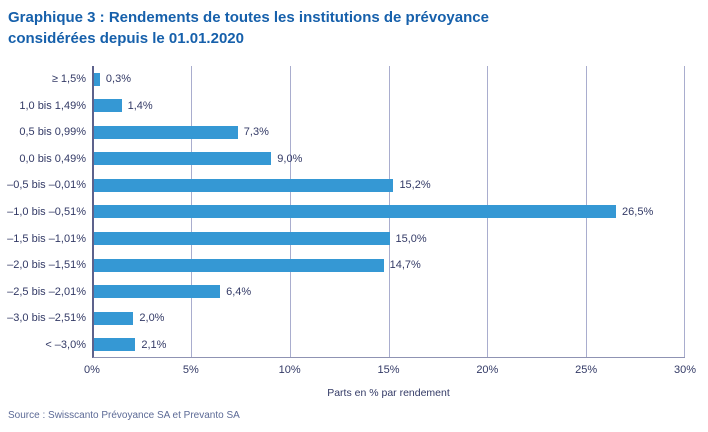  What do you see at coordinates (46, 291) in the screenshot?
I see `category-label: –2,5 bis –2,01%` at bounding box center [46, 291].